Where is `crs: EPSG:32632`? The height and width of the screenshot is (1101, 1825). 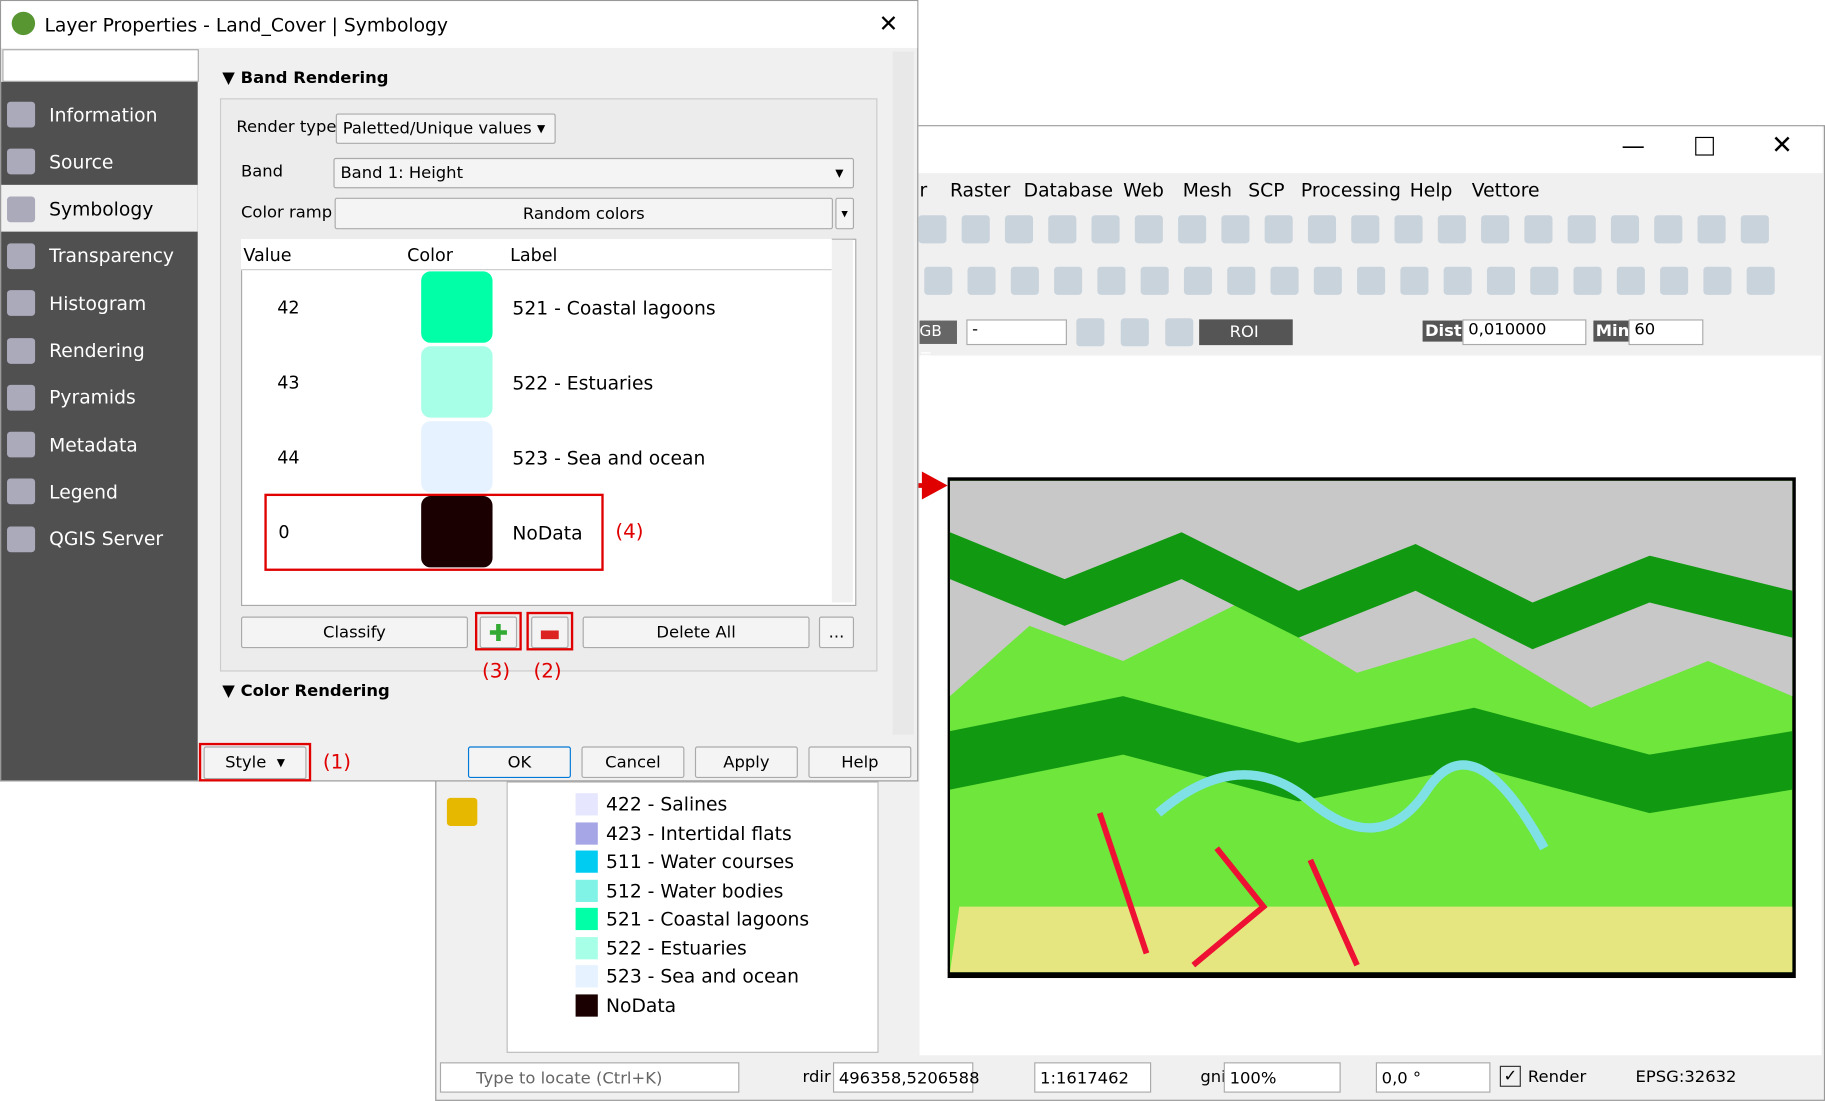
crs: EPSG:32632 is located at coordinates (1686, 1077).